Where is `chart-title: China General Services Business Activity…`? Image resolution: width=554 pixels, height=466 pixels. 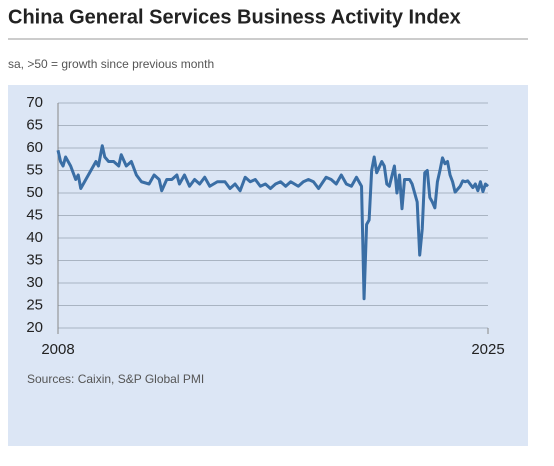
chart-title: China General Services Business Activity… is located at coordinates (234, 17).